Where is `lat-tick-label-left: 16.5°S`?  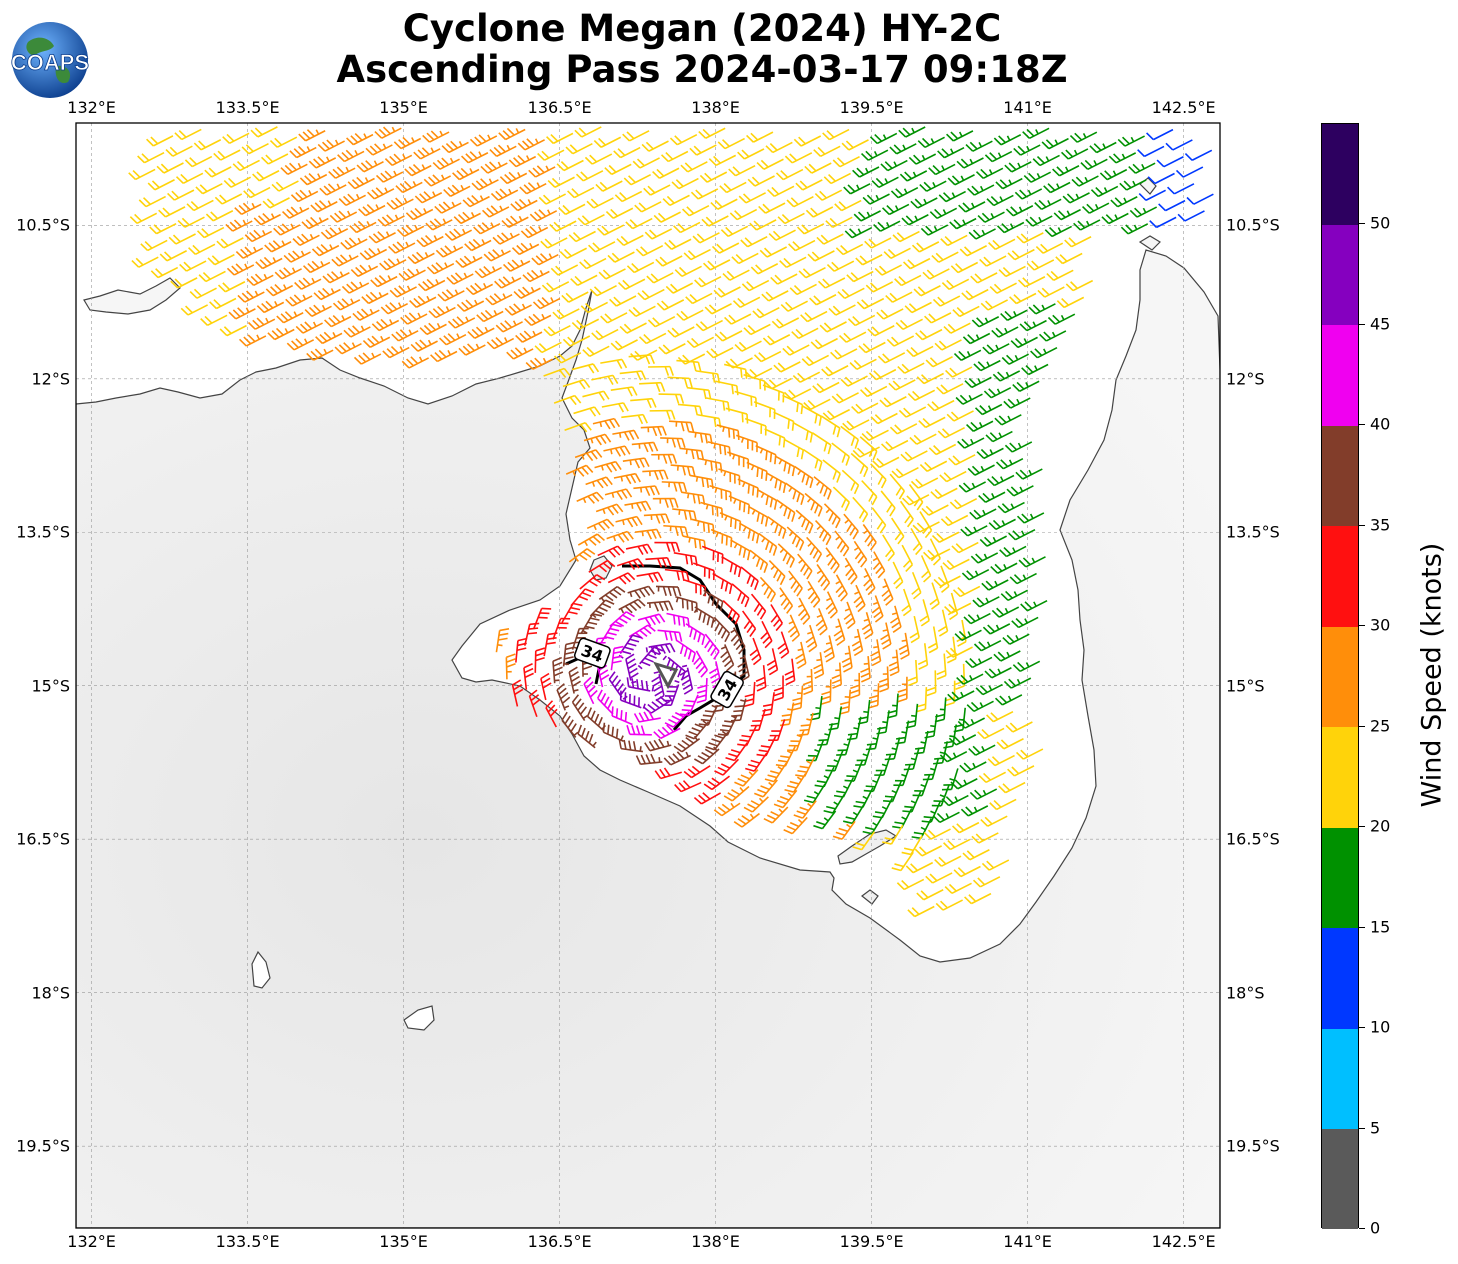 lat-tick-label-left: 16.5°S is located at coordinates (43, 839).